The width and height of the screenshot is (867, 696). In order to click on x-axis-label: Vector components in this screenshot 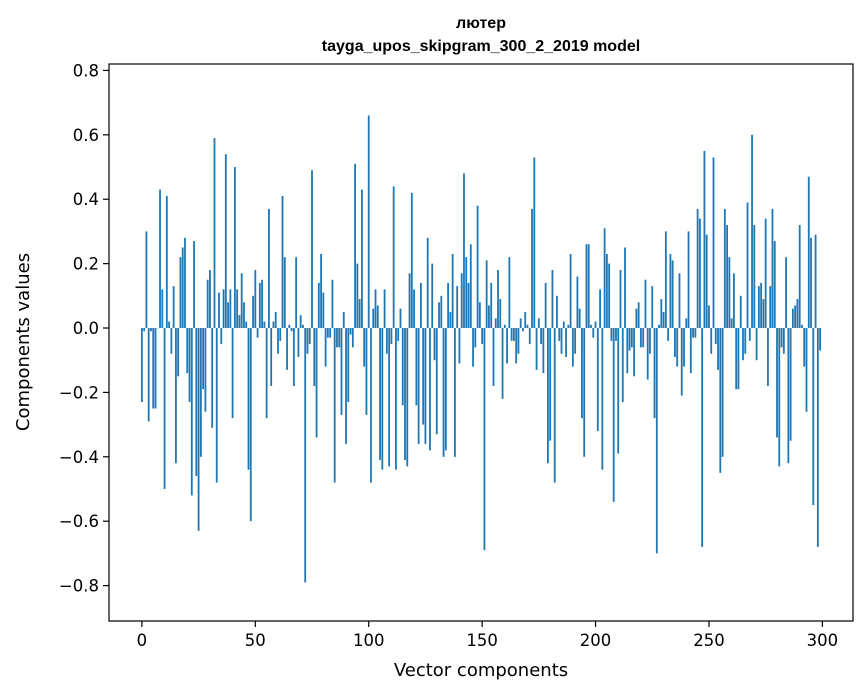, I will do `click(481, 670)`.